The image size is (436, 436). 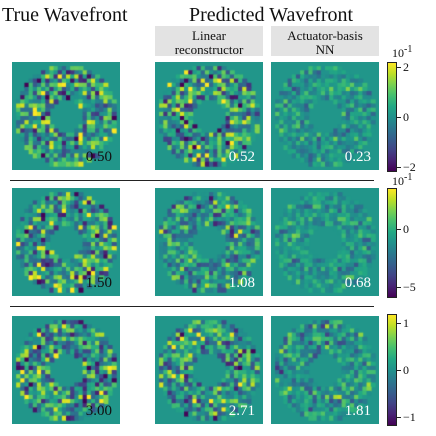 What do you see at coordinates (409, 417) in the screenshot?
I see `colorbar-tick-label: −1` at bounding box center [409, 417].